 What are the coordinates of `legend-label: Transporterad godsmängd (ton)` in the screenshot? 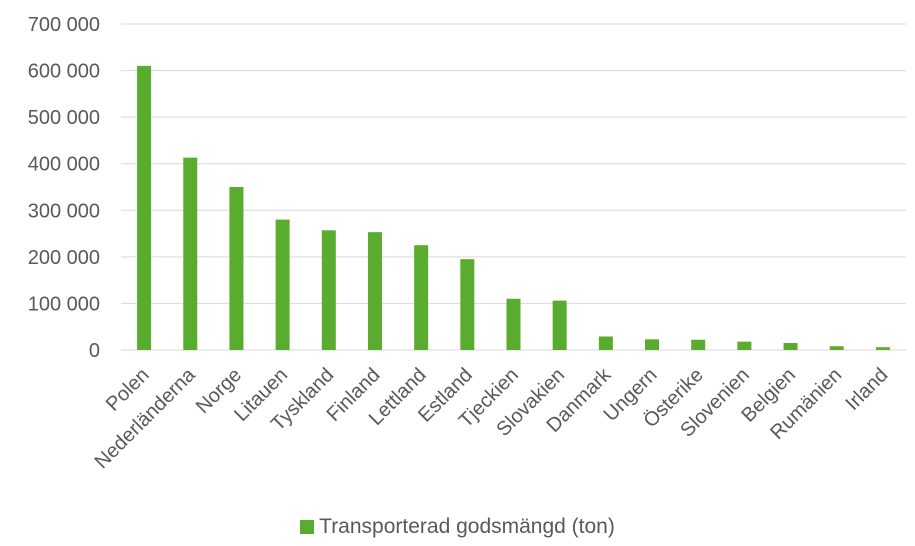 It's located at (467, 526).